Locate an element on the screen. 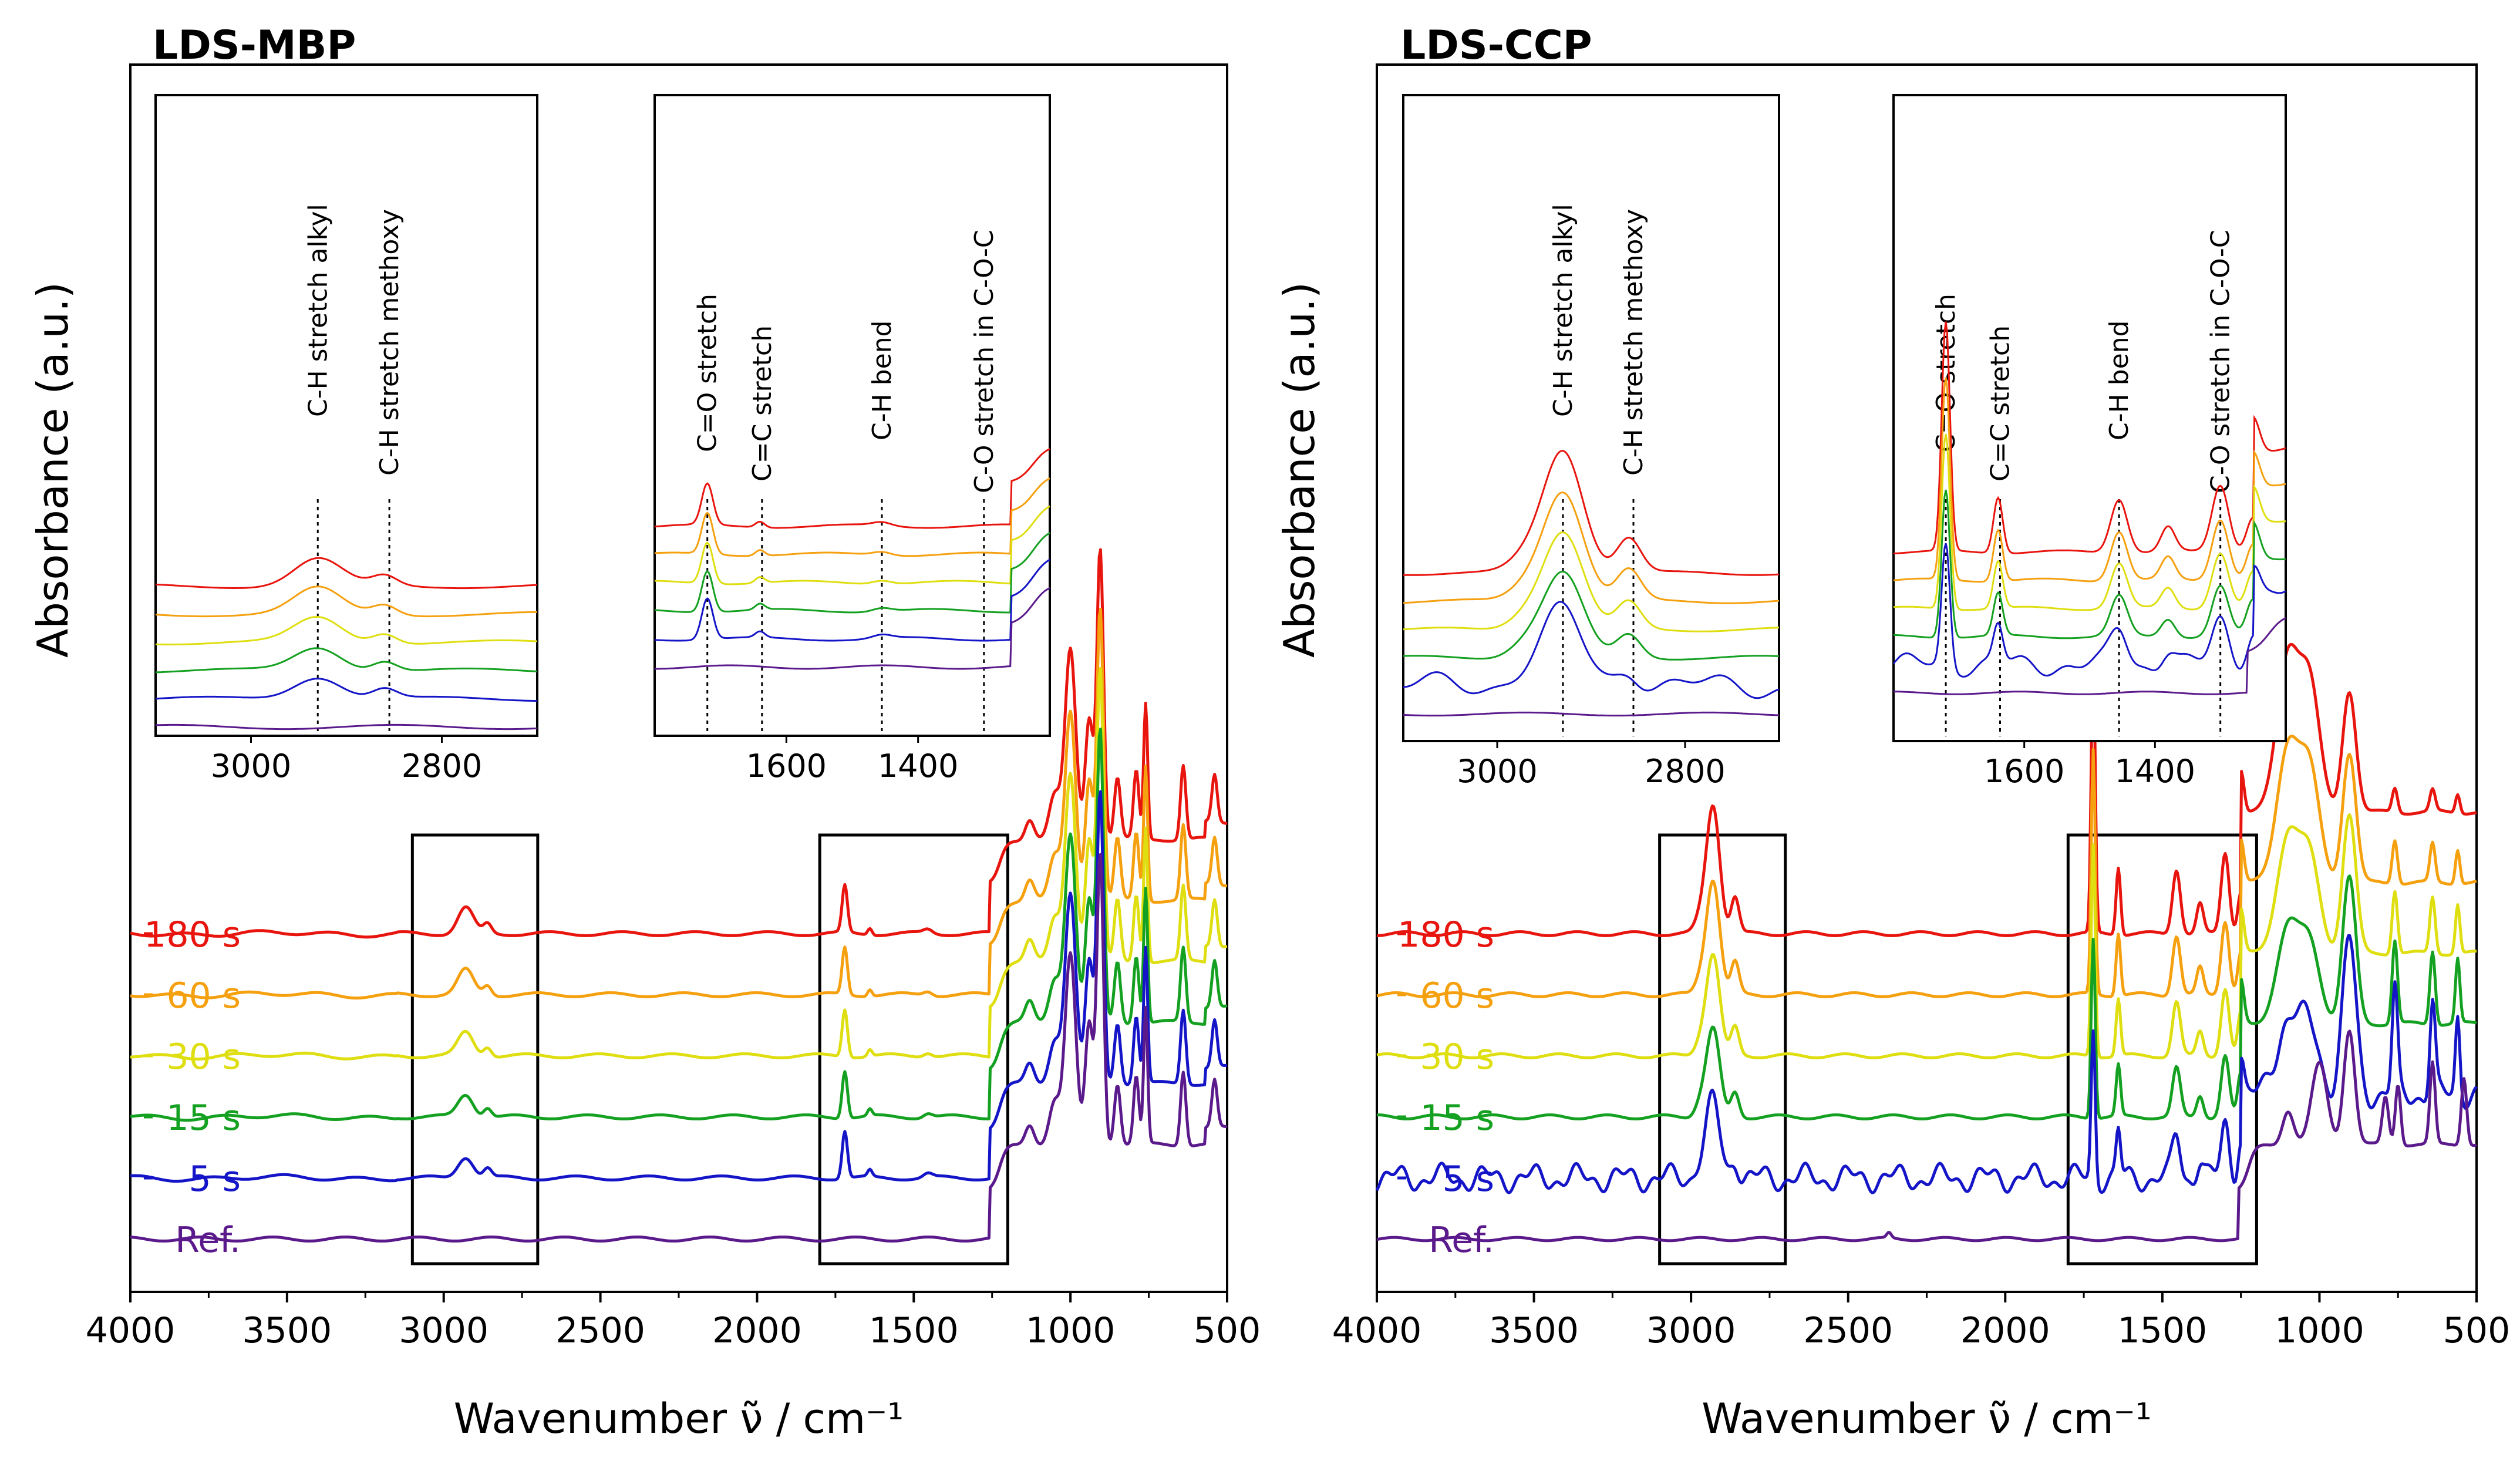 The height and width of the screenshot is (1461, 2520). x-tick-label: 2500 is located at coordinates (1848, 1330).